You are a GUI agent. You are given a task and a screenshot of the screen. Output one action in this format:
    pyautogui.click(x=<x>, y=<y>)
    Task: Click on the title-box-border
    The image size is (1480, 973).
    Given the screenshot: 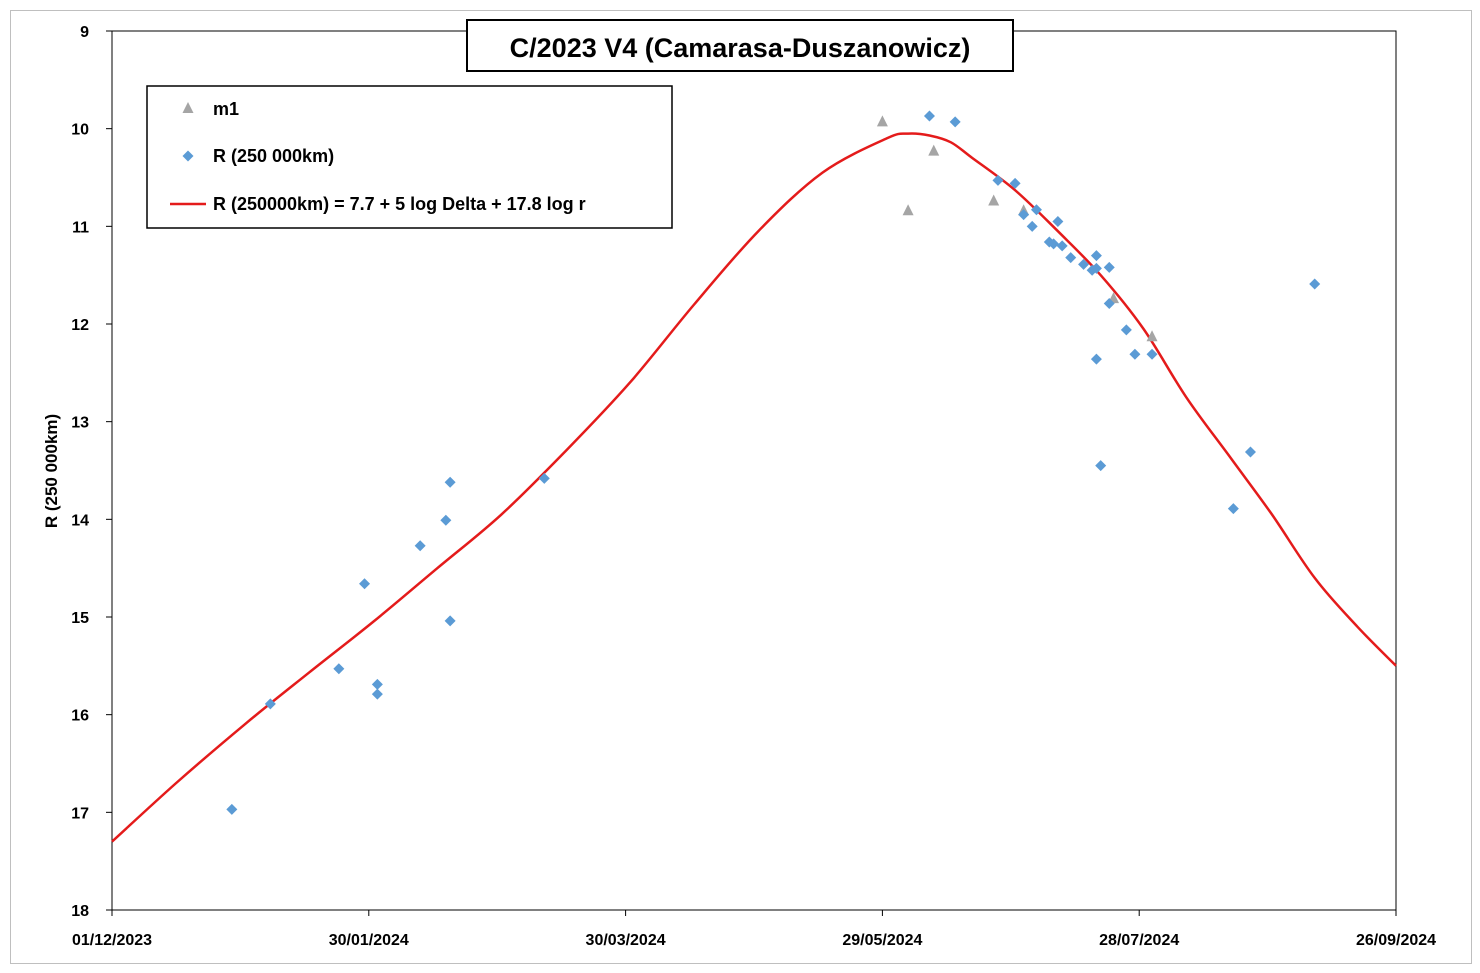 What is the action you would take?
    pyautogui.click(x=740, y=45)
    